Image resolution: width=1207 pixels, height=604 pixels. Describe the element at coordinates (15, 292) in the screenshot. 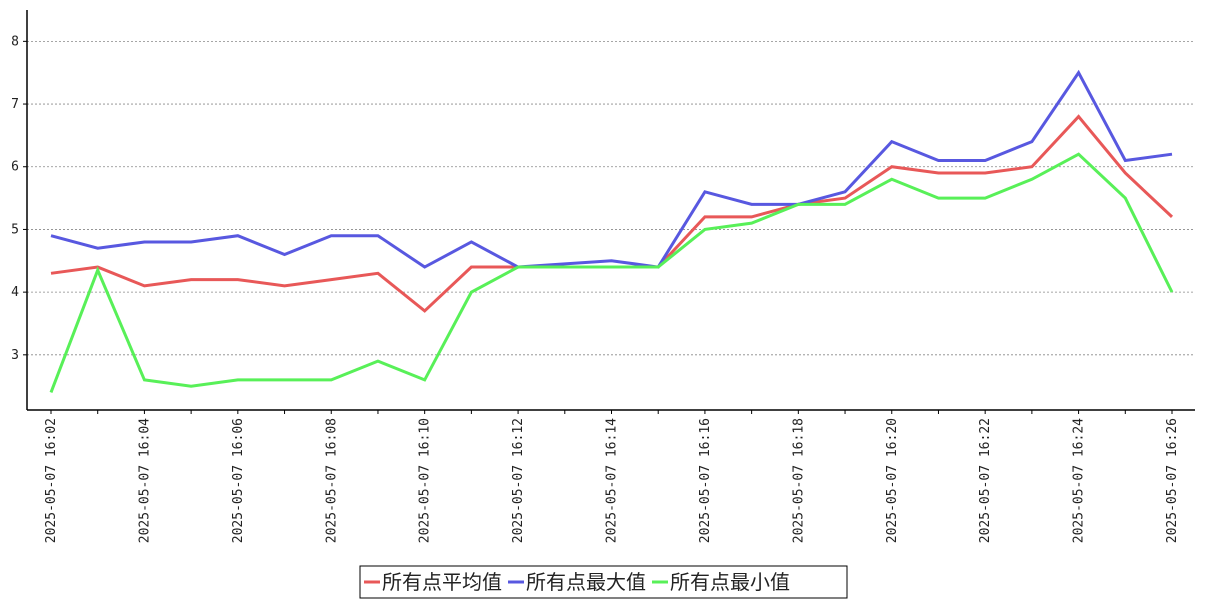

I see `y-tick-label: 4` at that location.